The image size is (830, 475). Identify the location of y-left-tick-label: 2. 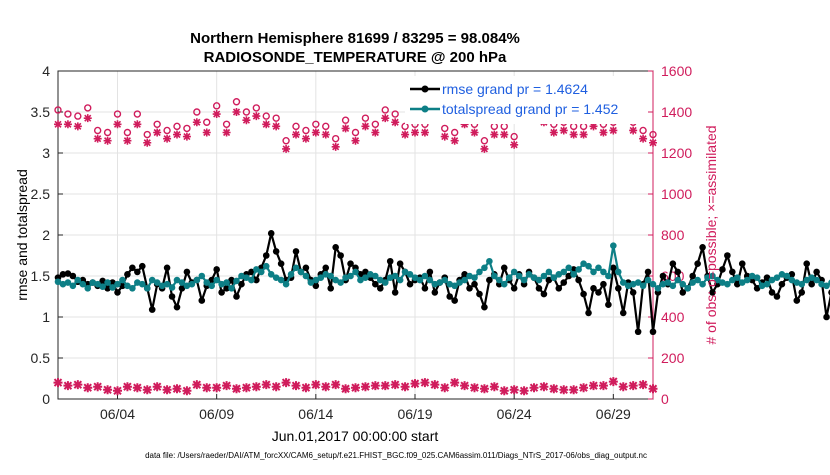
(46, 235).